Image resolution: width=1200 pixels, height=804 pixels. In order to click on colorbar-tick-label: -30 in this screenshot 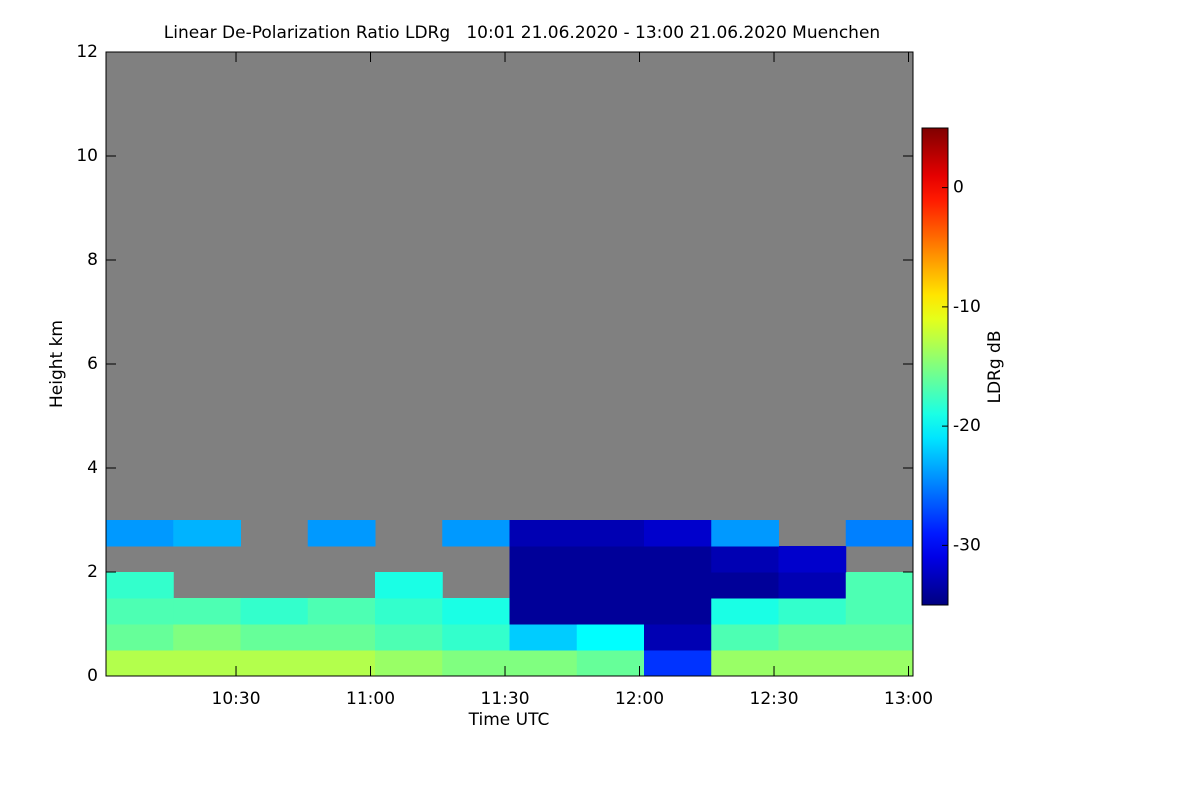, I will do `click(967, 545)`.